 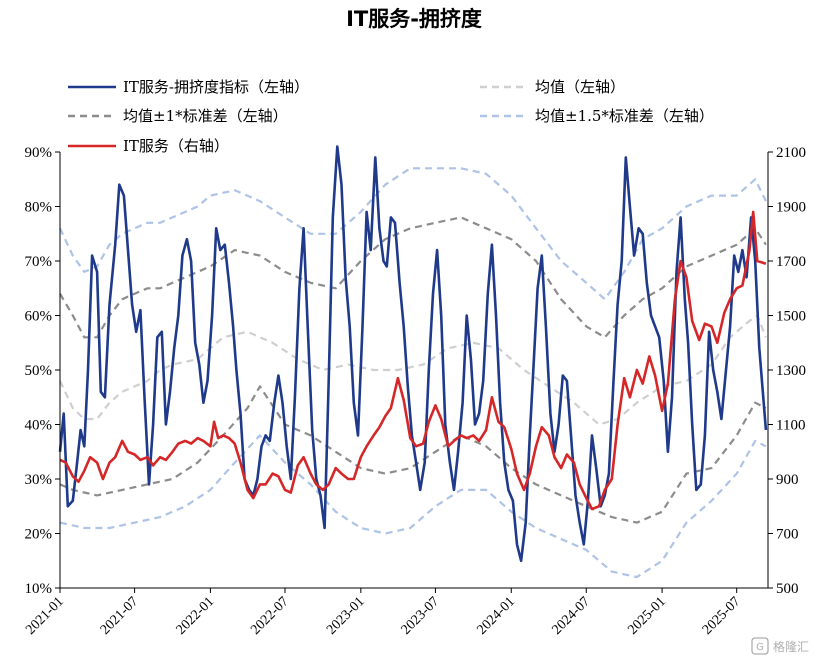 I want to click on right-tick-label: 2100, so click(x=791, y=153).